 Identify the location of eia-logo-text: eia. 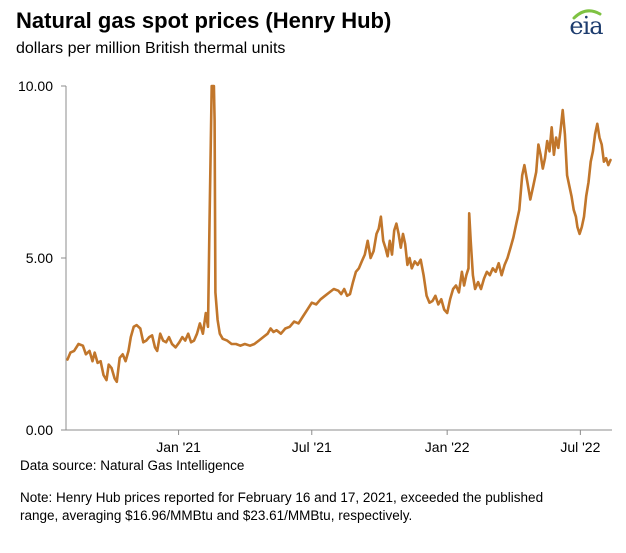
(586, 26).